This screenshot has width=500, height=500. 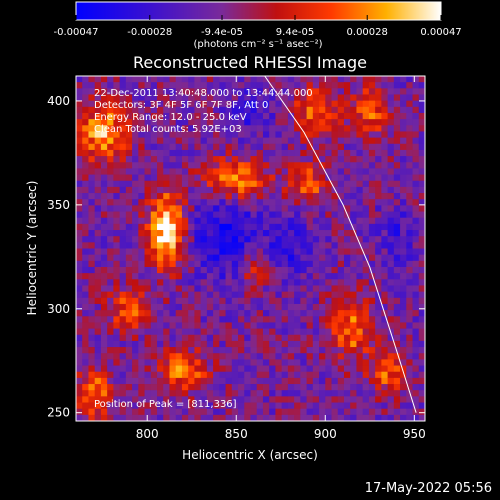 What do you see at coordinates (222, 32) in the screenshot?
I see `colorbar-tick-label: -9.4e-05` at bounding box center [222, 32].